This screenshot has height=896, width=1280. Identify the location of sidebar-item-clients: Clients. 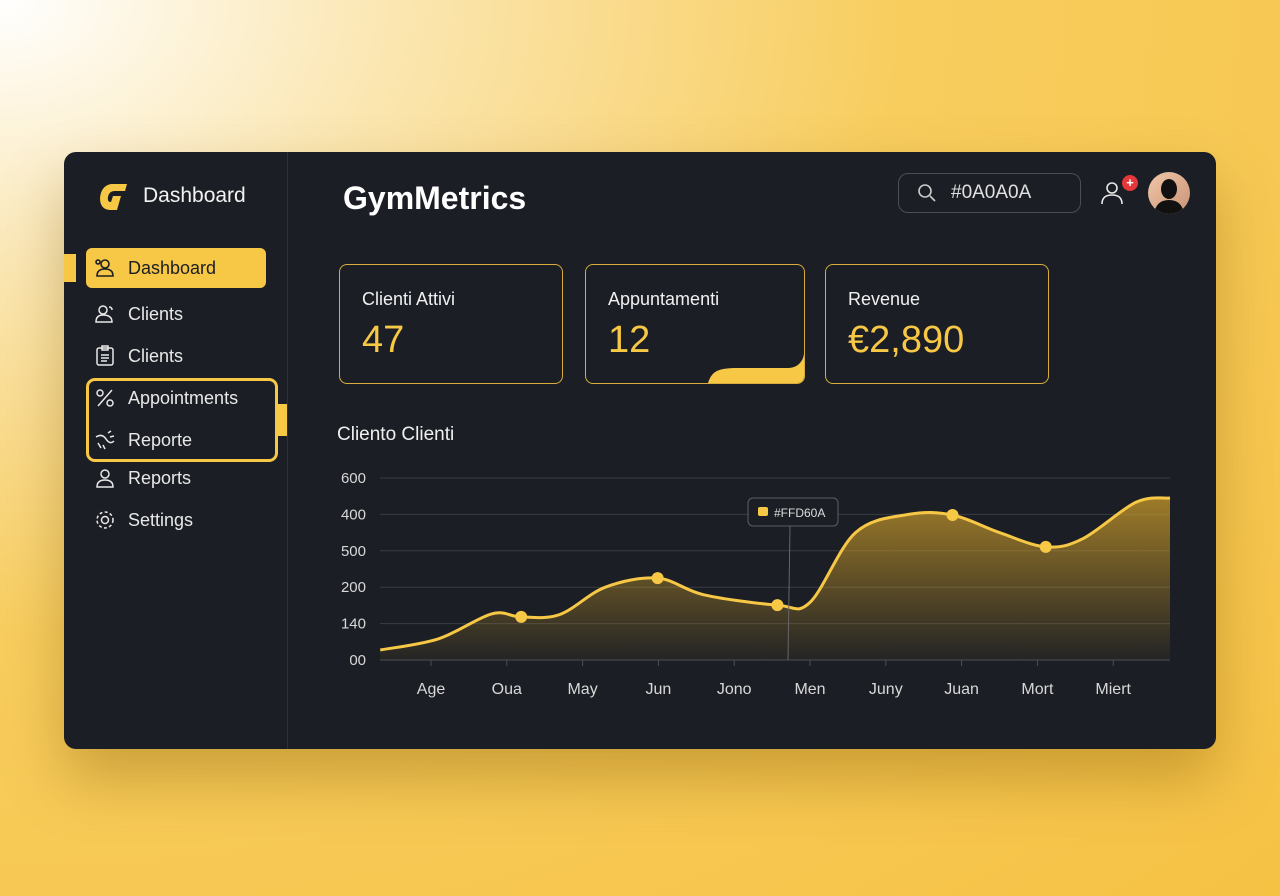
(176, 314).